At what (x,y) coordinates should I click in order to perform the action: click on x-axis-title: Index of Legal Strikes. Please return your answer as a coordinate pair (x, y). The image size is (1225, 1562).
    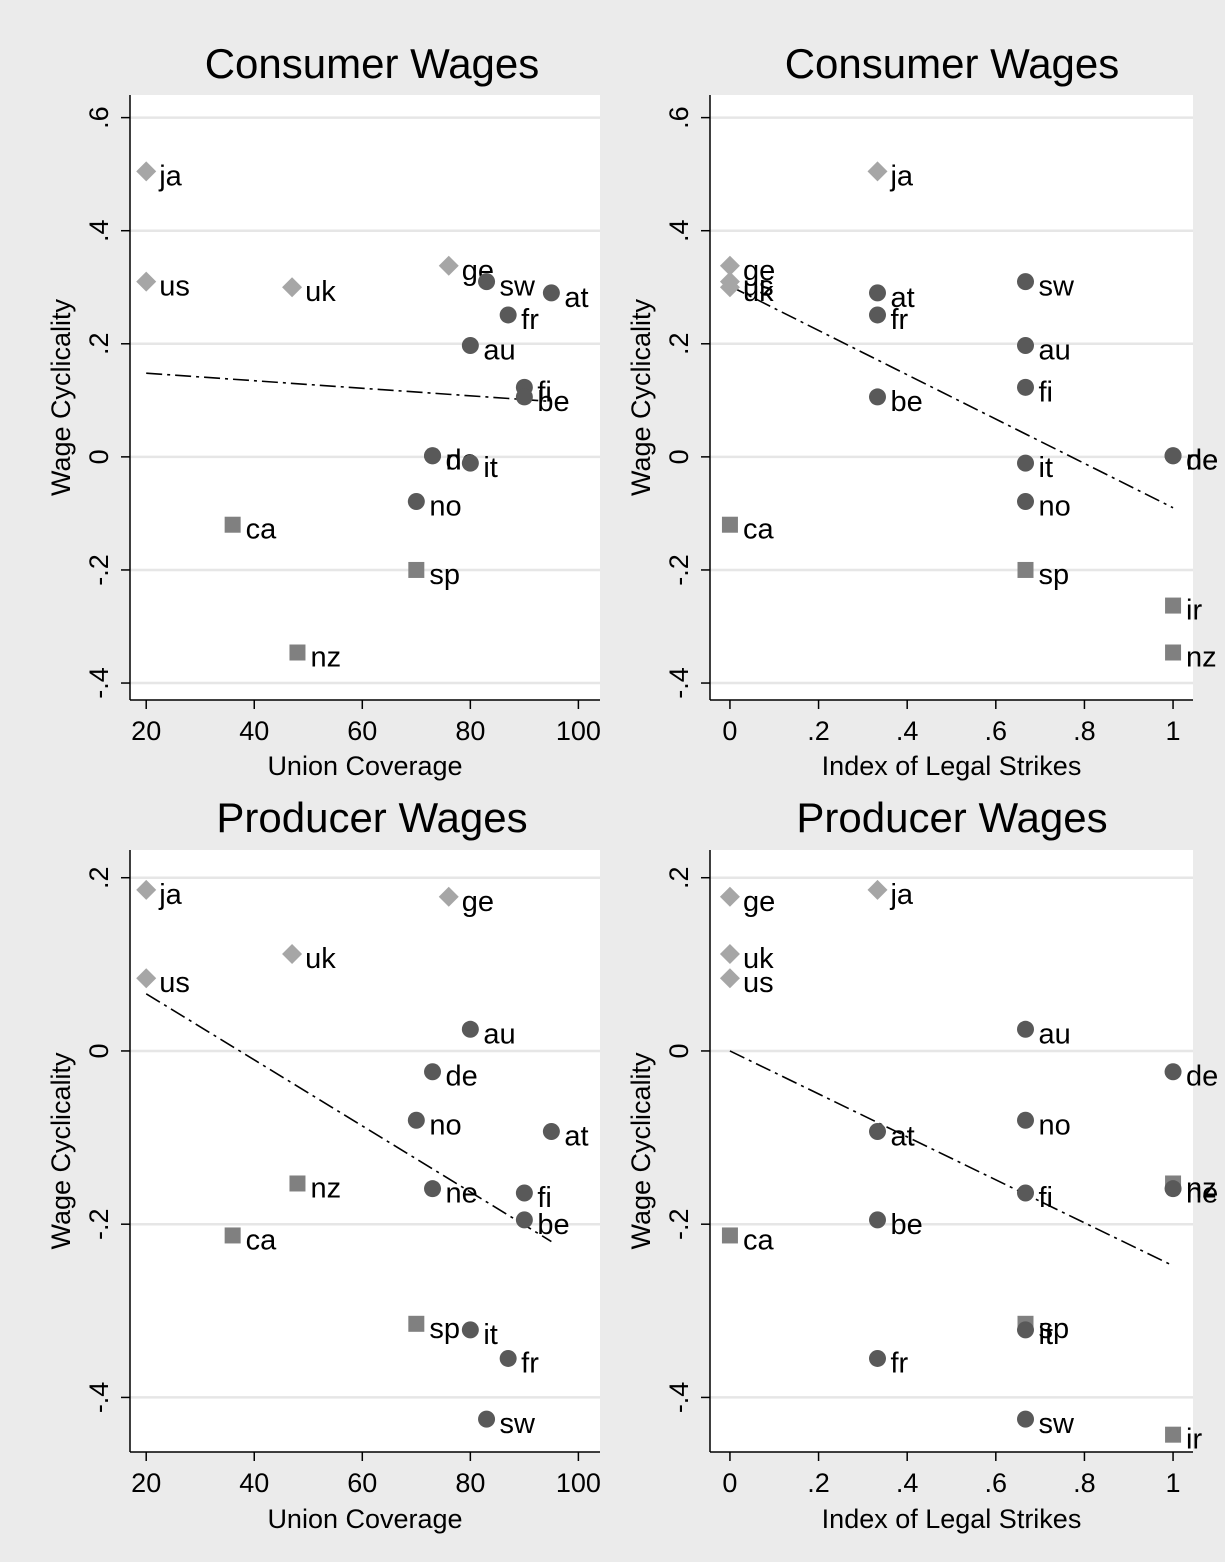
    Looking at the image, I should click on (952, 1519).